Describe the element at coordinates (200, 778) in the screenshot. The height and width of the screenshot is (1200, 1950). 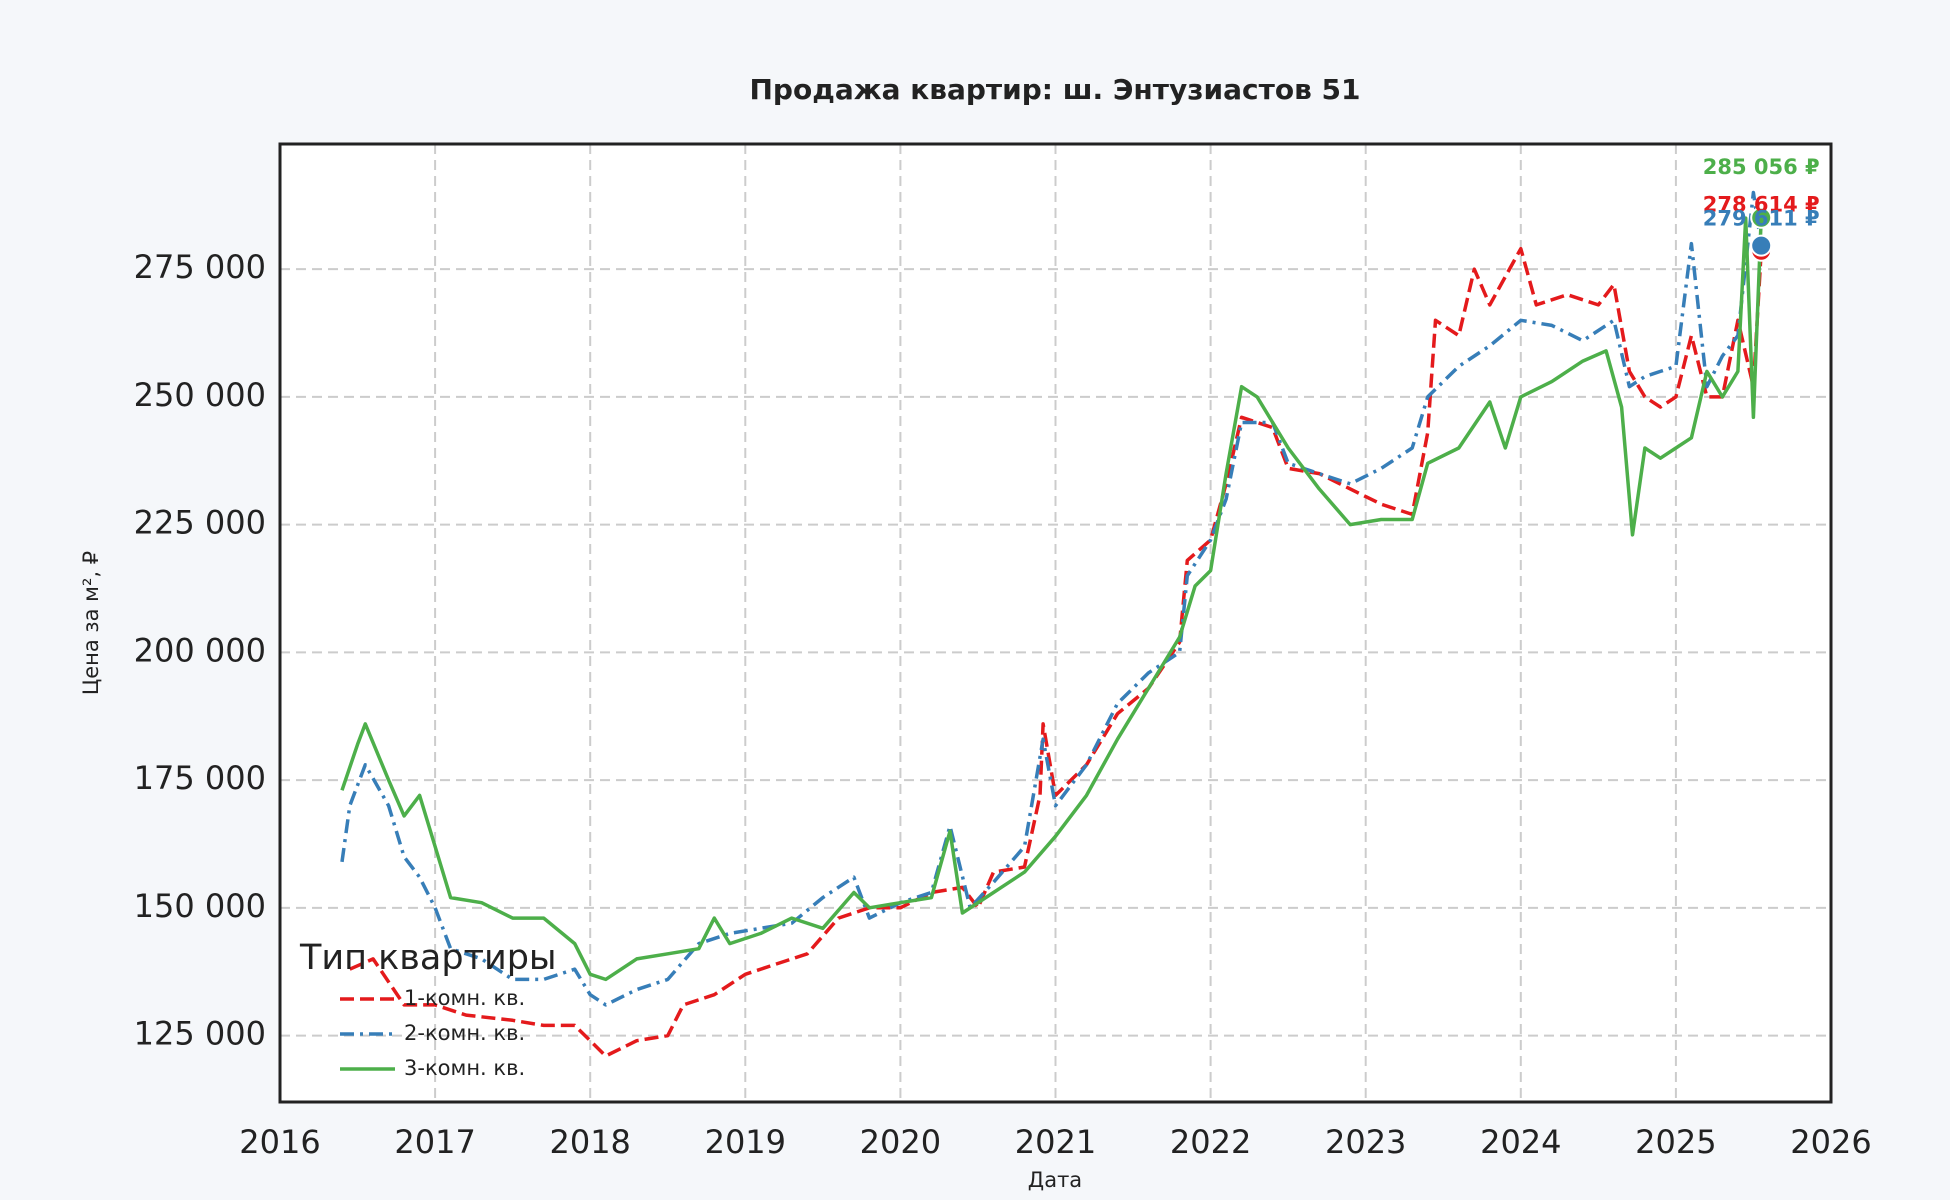
I see `y-tick-label: 175 000` at that location.